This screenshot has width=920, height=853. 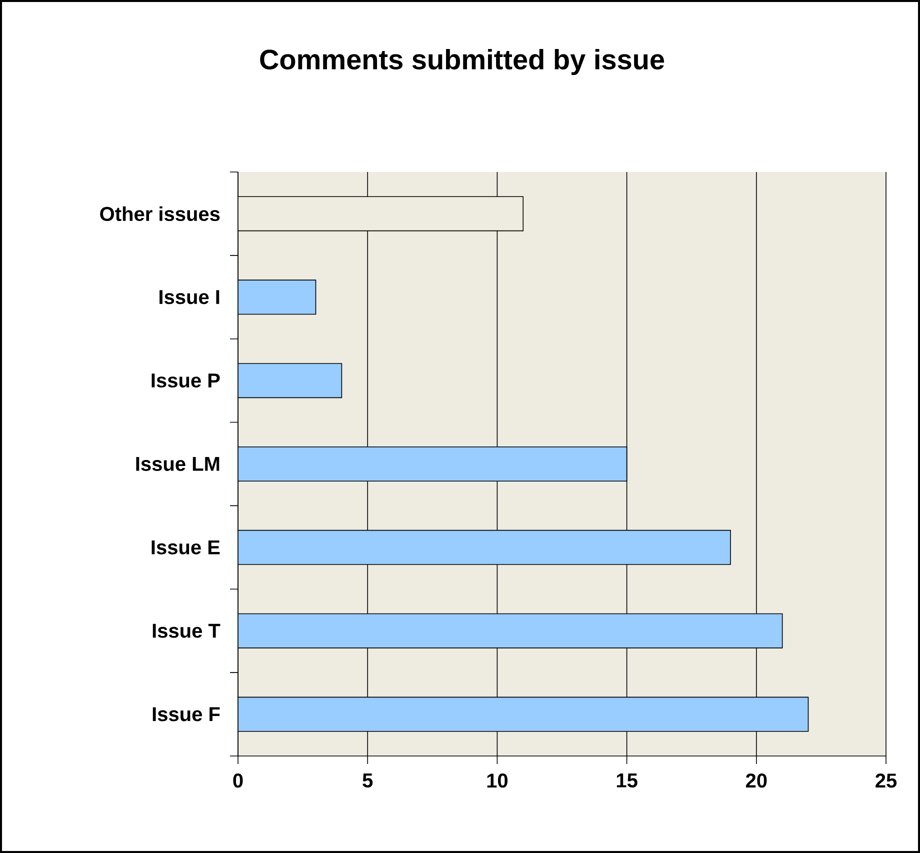 What do you see at coordinates (186, 381) in the screenshot?
I see `y-tick-label: Issue P` at bounding box center [186, 381].